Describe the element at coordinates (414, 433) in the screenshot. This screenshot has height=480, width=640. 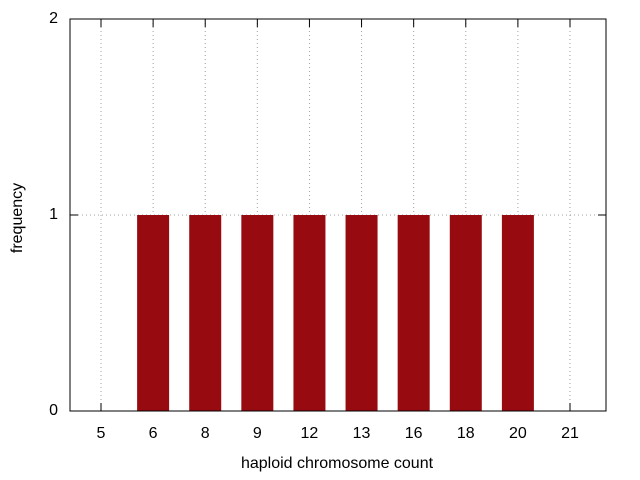
I see `x-tick-label: 16` at that location.